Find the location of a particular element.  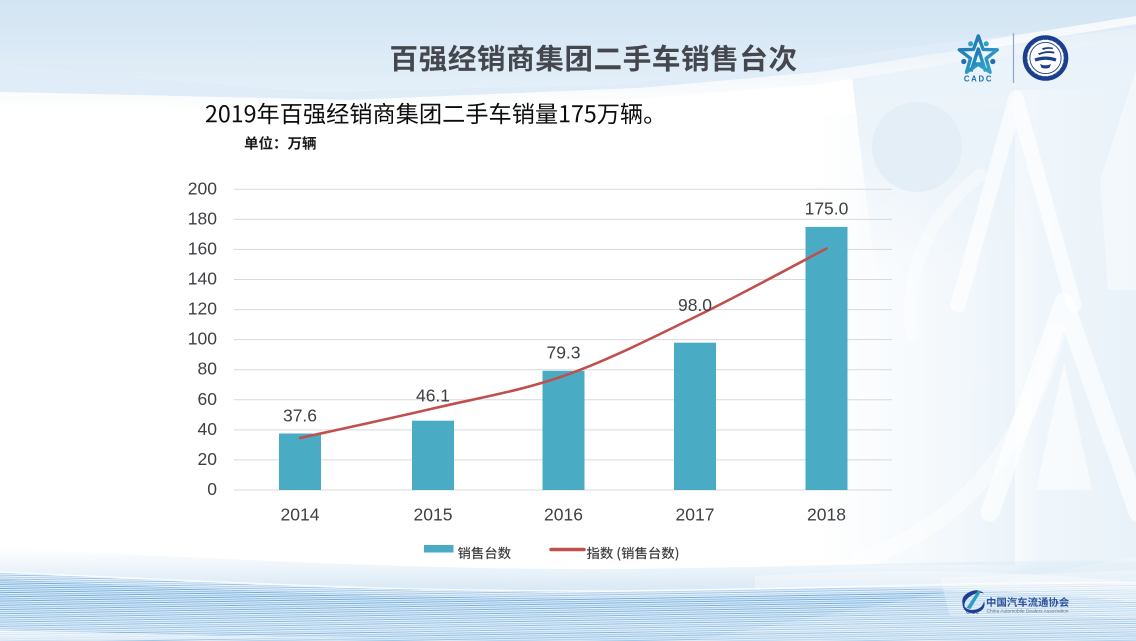

svg-text: 0 is located at coordinates (212, 489).